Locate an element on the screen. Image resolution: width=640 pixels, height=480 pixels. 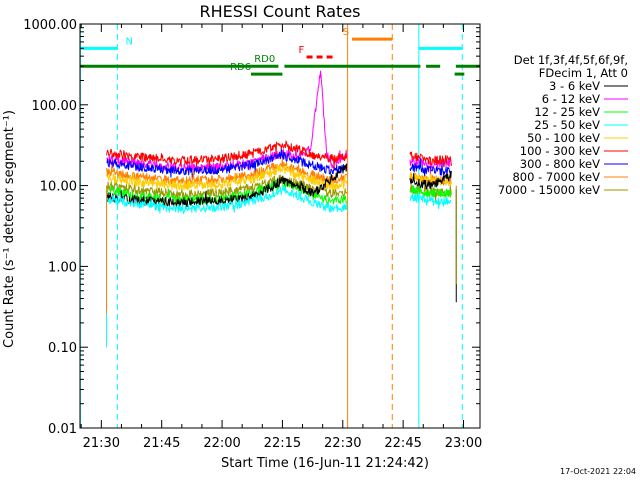
y-tick-label: 0.10 is located at coordinates (62, 348).